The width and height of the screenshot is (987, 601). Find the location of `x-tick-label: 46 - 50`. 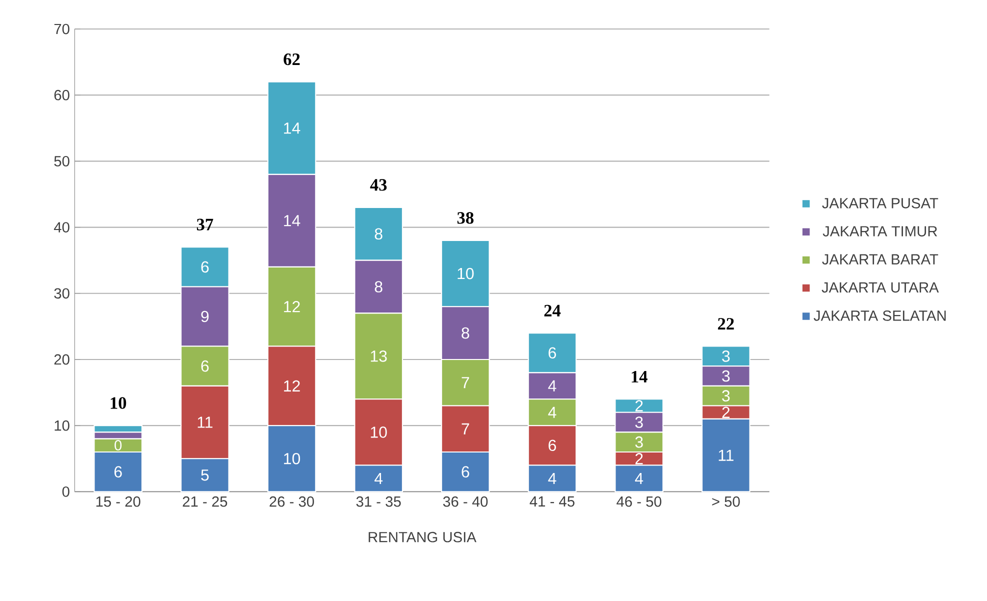

x-tick-label: 46 - 50 is located at coordinates (639, 501).